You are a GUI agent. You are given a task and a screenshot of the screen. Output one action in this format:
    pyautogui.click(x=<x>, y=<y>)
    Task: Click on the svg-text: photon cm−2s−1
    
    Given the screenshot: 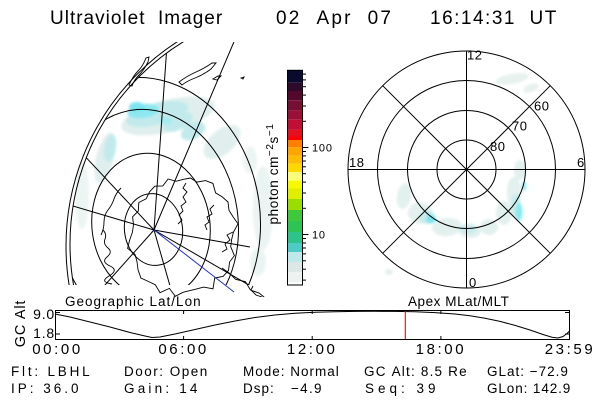 What is the action you would take?
    pyautogui.click(x=273, y=173)
    